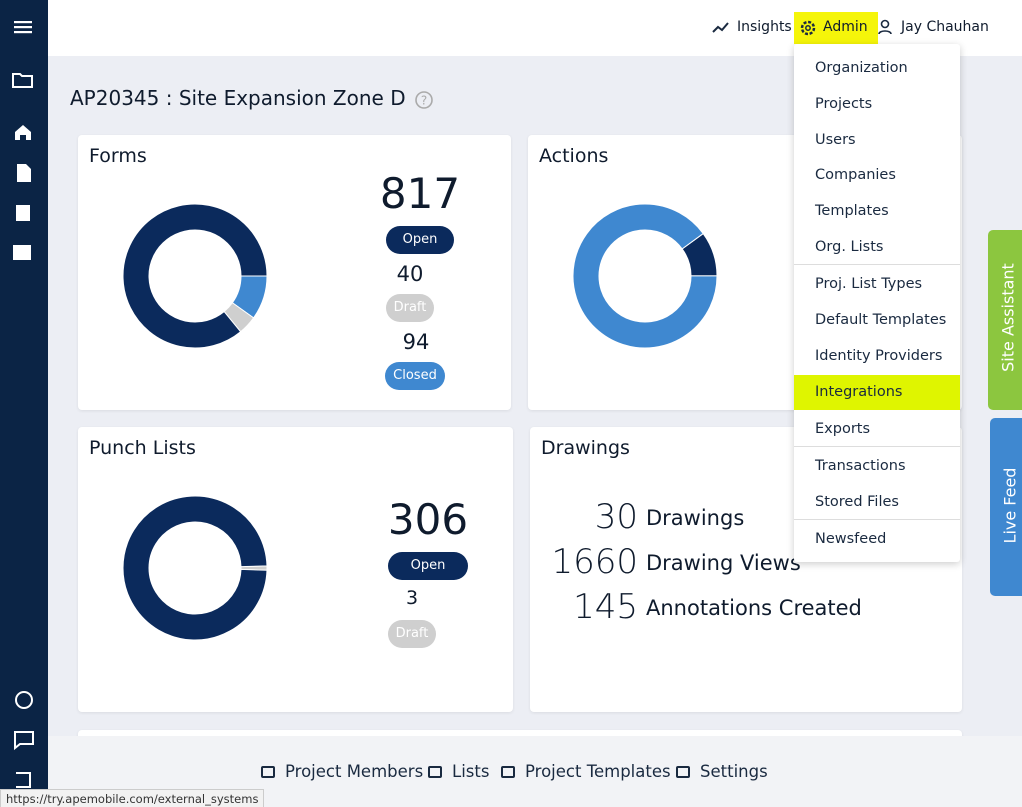 This screenshot has width=1022, height=807. I want to click on menu-item: Org. Lists, so click(849, 247).